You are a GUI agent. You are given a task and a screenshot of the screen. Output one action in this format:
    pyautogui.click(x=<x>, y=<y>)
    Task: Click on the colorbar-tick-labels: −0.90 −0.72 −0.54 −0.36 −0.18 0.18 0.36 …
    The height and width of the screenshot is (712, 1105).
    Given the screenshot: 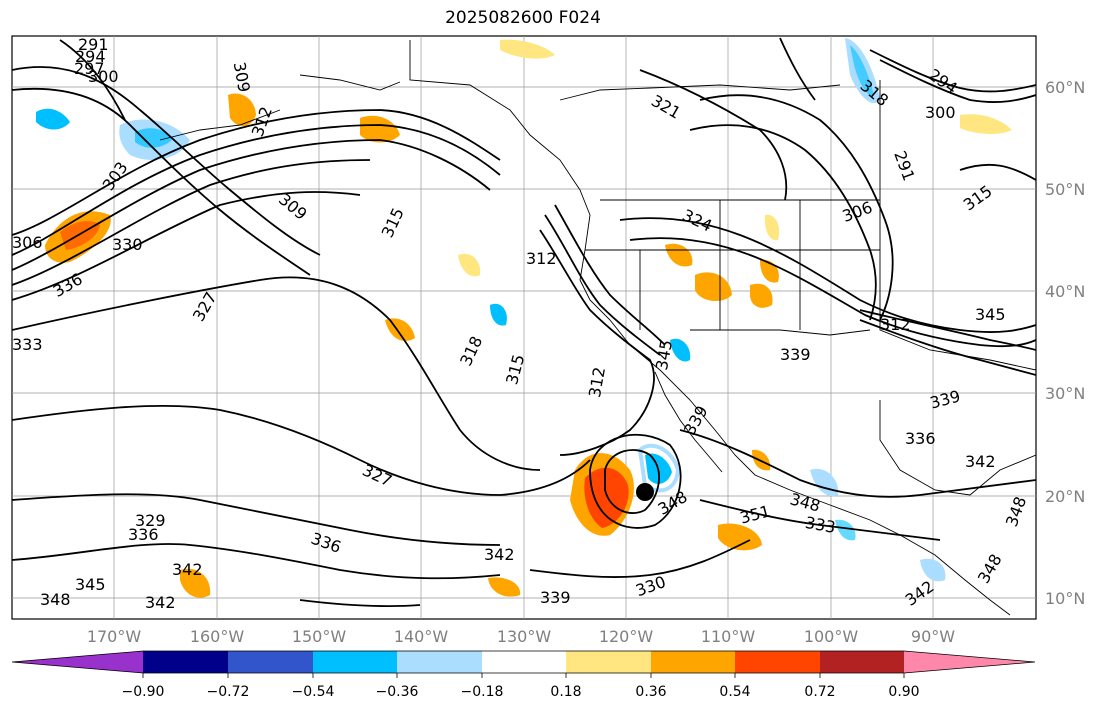 What is the action you would take?
    pyautogui.click(x=521, y=692)
    